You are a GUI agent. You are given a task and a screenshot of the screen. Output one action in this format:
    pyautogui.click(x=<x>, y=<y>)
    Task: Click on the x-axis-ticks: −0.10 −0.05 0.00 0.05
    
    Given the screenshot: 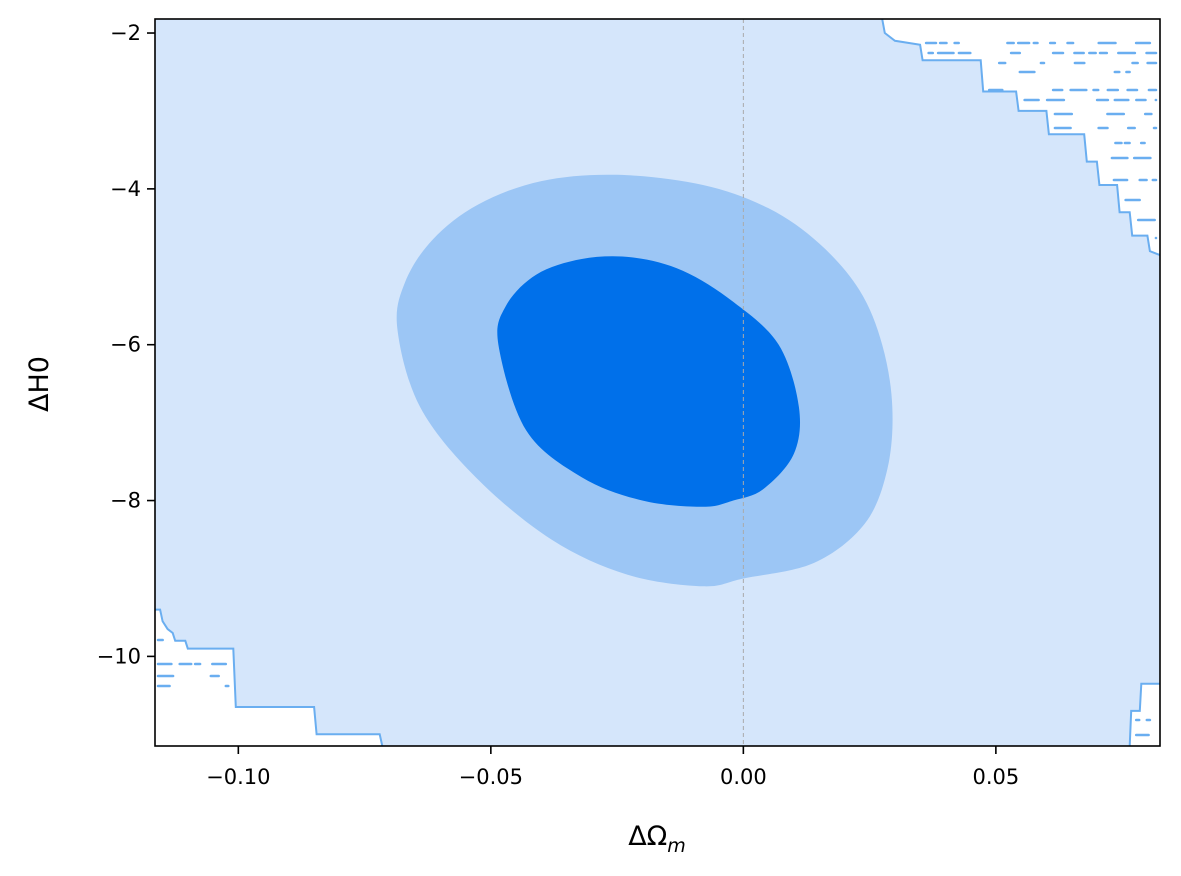 What is the action you would take?
    pyautogui.click(x=612, y=767)
    